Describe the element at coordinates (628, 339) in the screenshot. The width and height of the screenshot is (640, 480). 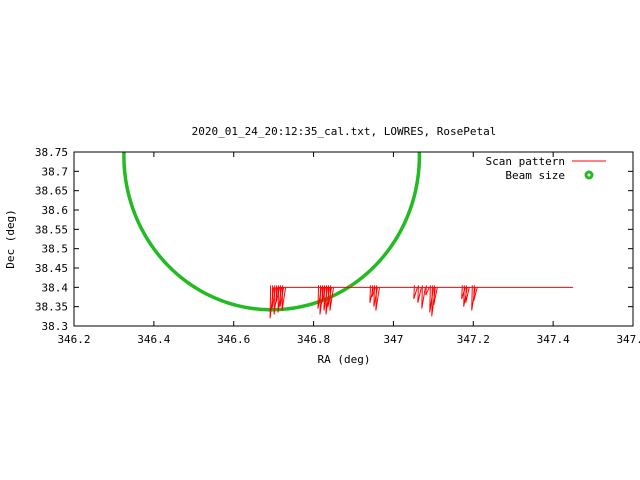
I see `x-tick-label: 347.6` at that location.